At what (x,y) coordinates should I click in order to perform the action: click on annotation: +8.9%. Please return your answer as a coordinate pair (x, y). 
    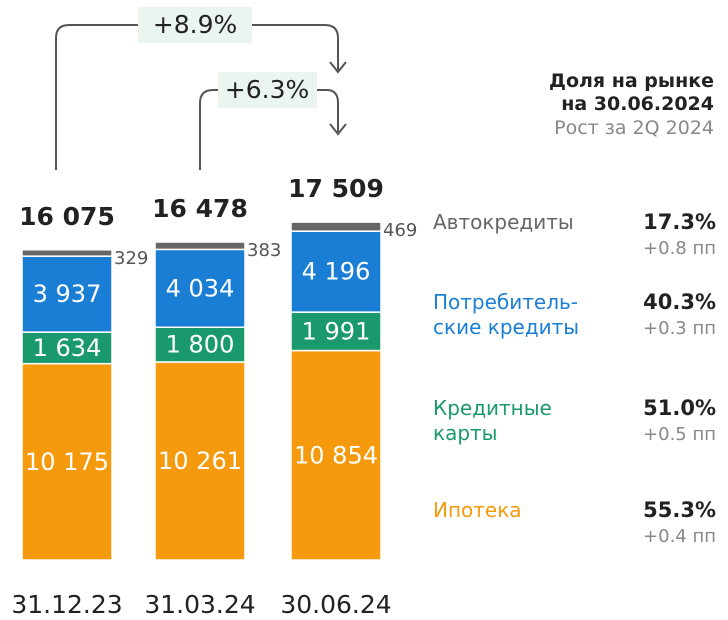
    Looking at the image, I should click on (195, 24).